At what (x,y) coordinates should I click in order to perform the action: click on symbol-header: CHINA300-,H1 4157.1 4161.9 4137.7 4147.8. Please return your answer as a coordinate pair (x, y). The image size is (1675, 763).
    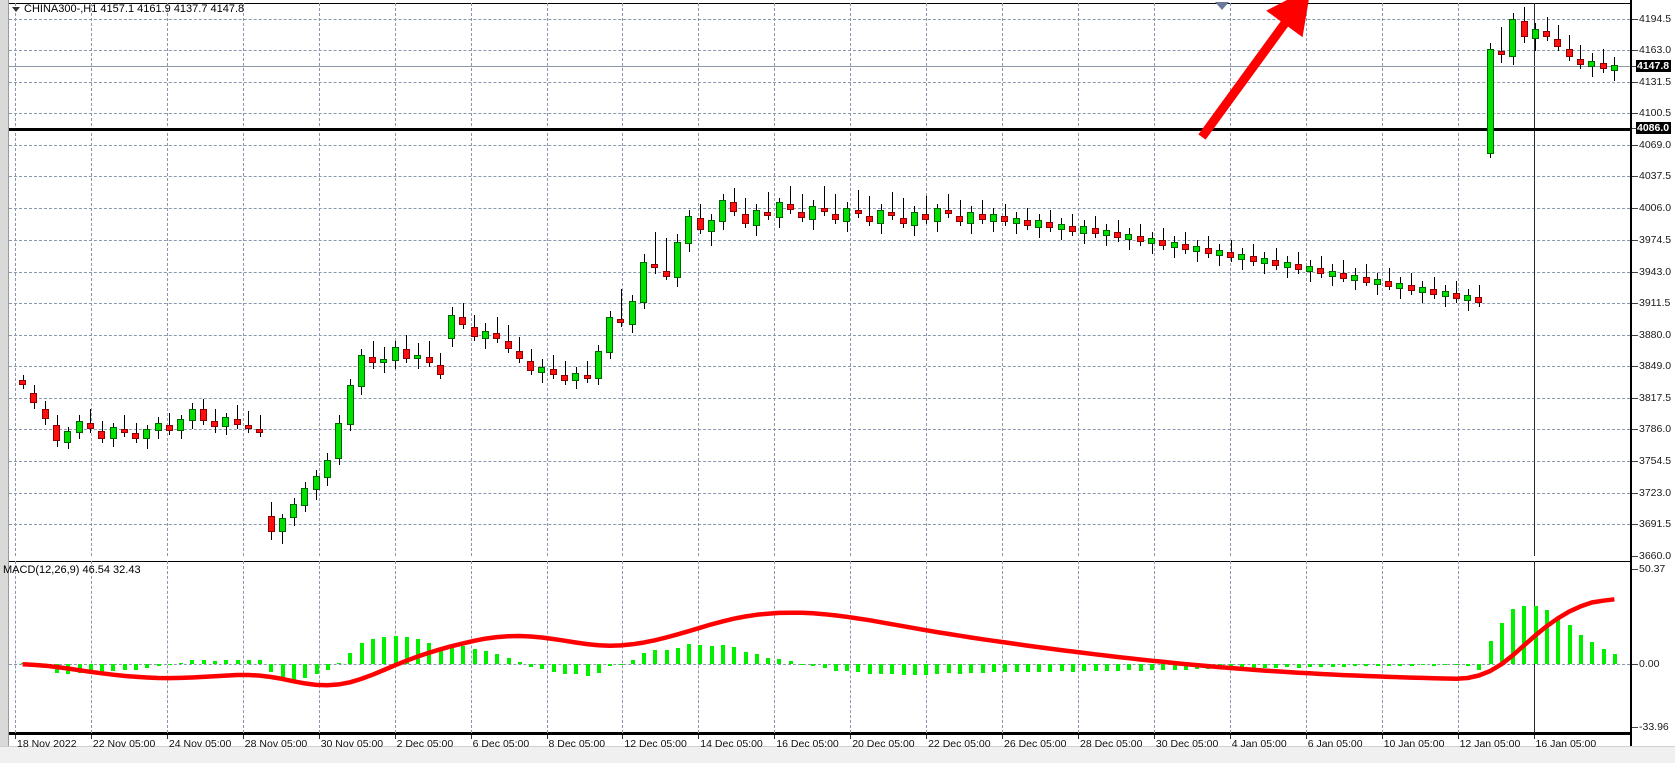
    Looking at the image, I should click on (128, 9).